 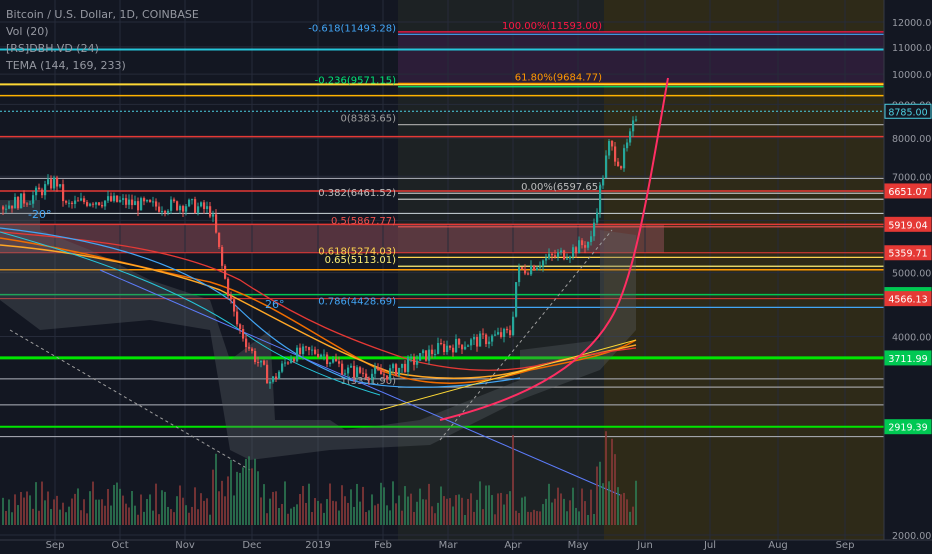 What do you see at coordinates (52, 48) in the screenshot?
I see `legend-indicator-dbh: [RS]DBH.VD (24)` at bounding box center [52, 48].